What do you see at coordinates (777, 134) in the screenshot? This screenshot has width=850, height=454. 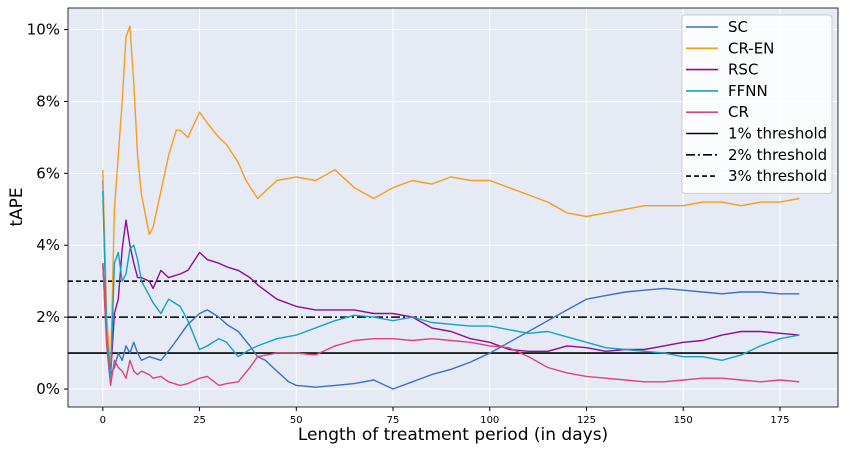 I see `legend-label: 1% threshold` at bounding box center [777, 134].